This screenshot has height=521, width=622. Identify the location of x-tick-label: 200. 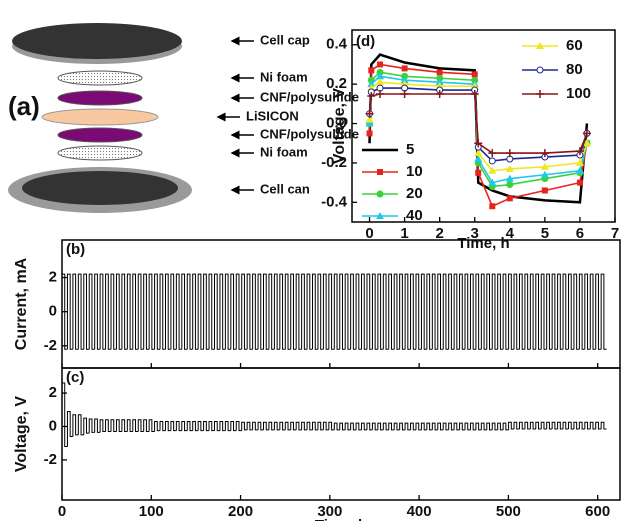
(240, 511).